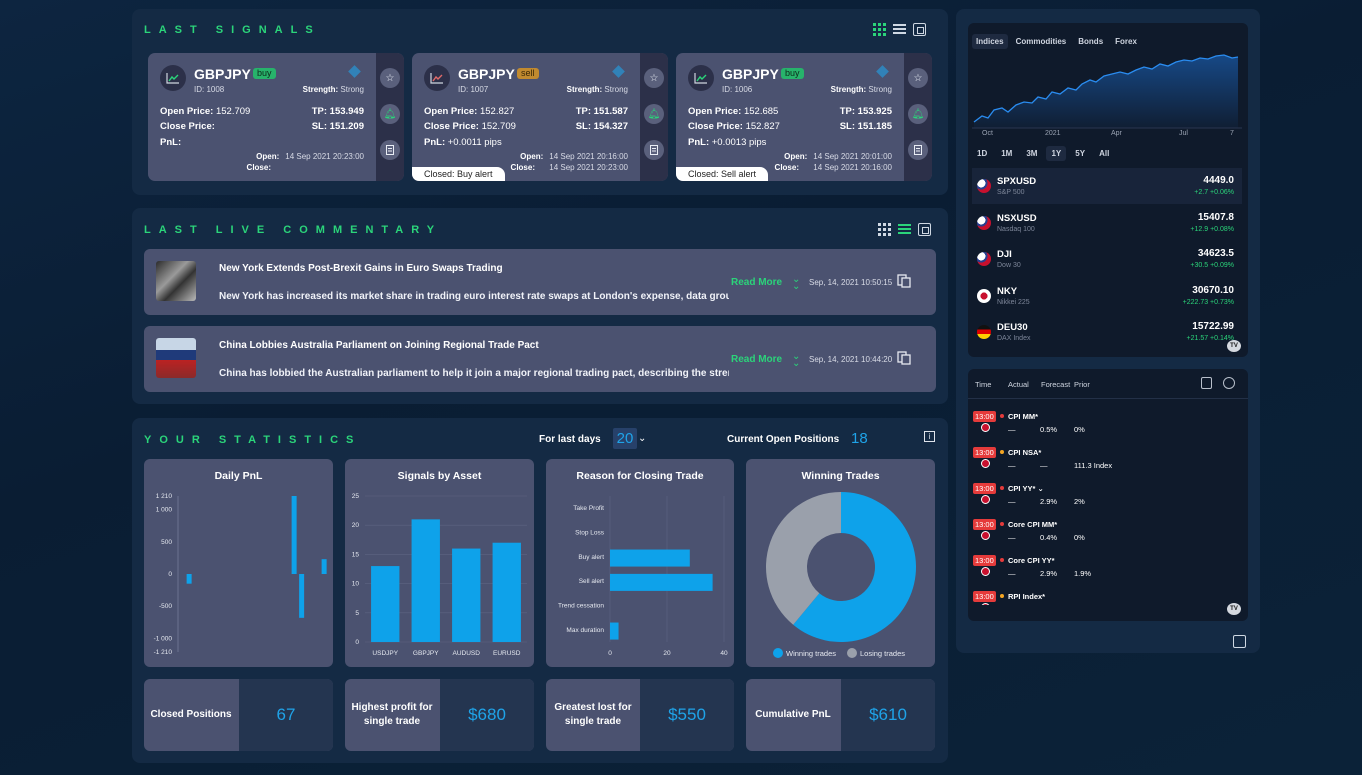 The width and height of the screenshot is (1362, 775). What do you see at coordinates (293, 230) in the screenshot?
I see `commentary-title: LAST LIVE COMMENTARY` at bounding box center [293, 230].